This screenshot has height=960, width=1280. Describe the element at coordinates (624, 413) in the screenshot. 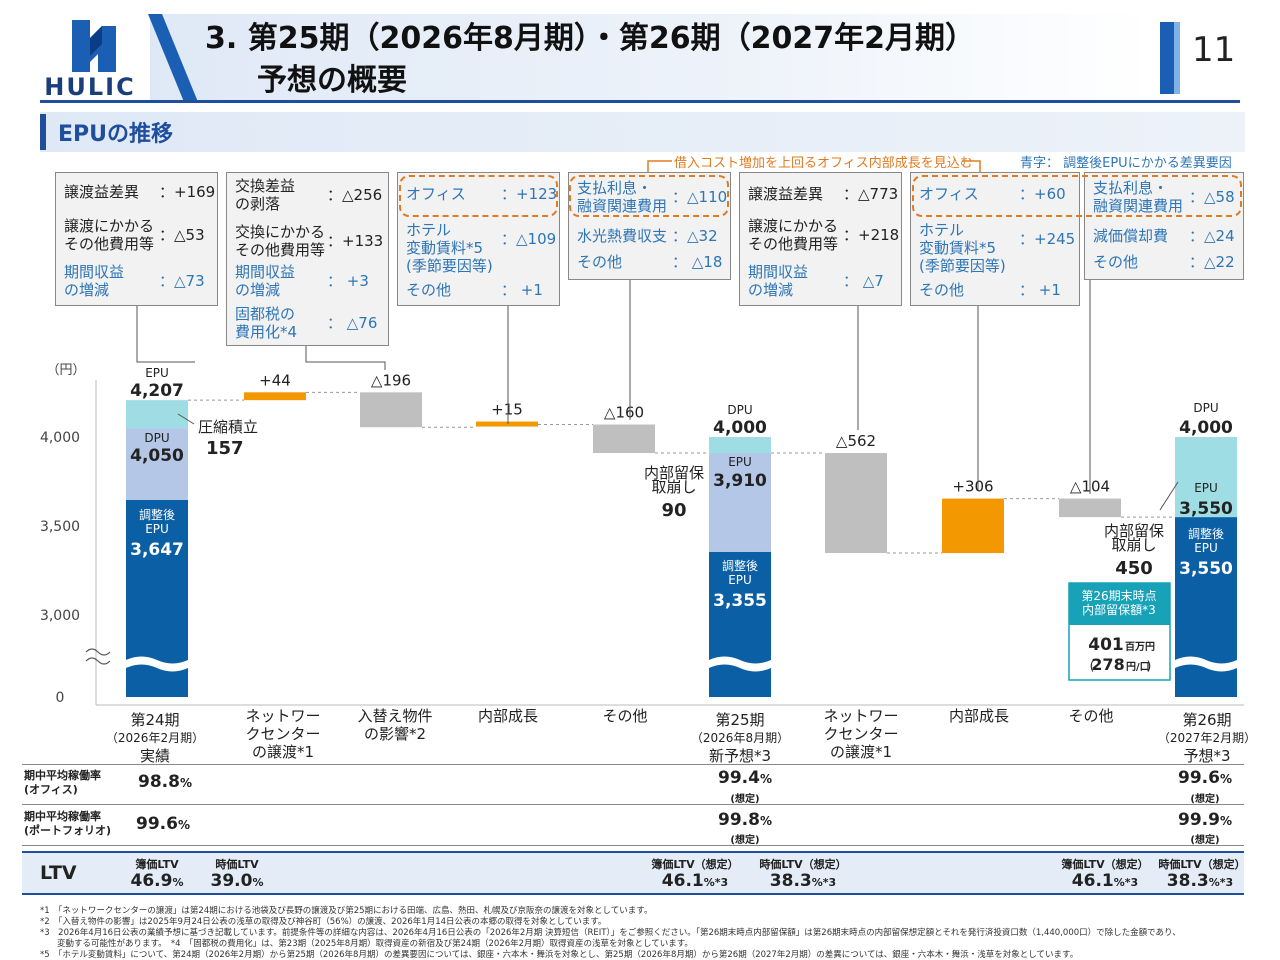

I see `delta-label-4: △160` at that location.